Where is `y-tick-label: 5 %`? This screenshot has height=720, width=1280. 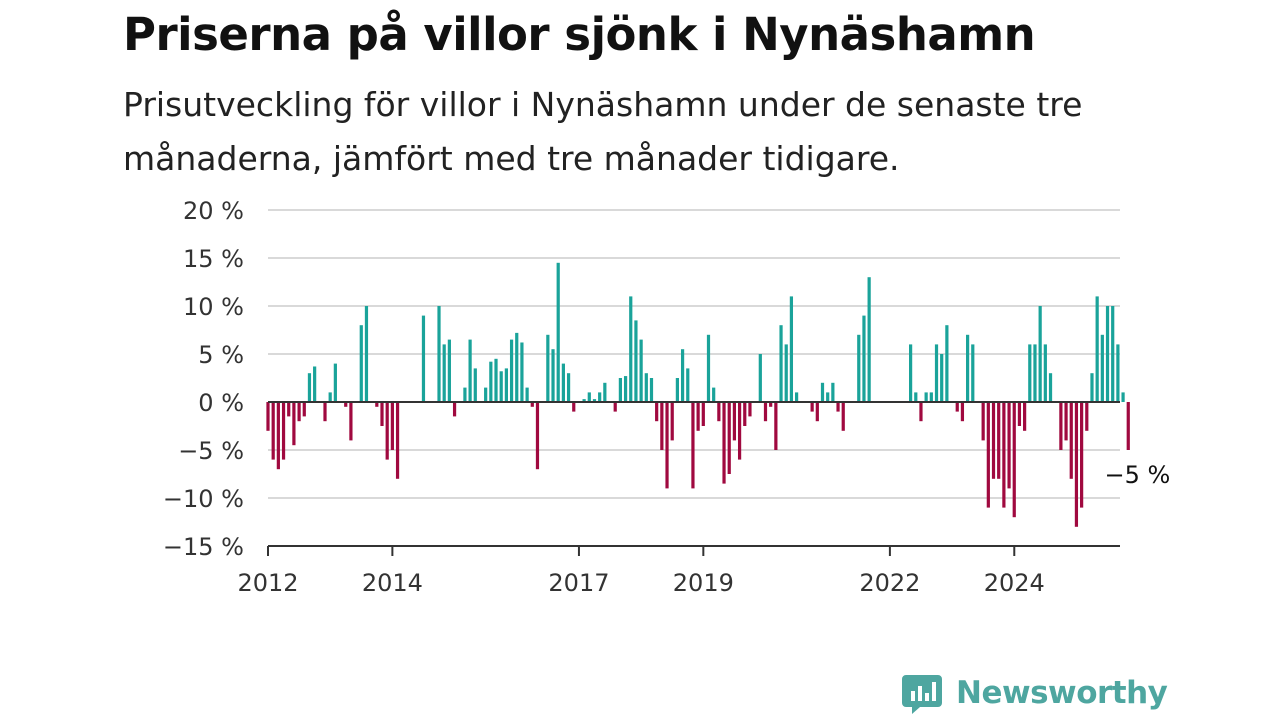 y-tick-label: 5 % is located at coordinates (221, 355).